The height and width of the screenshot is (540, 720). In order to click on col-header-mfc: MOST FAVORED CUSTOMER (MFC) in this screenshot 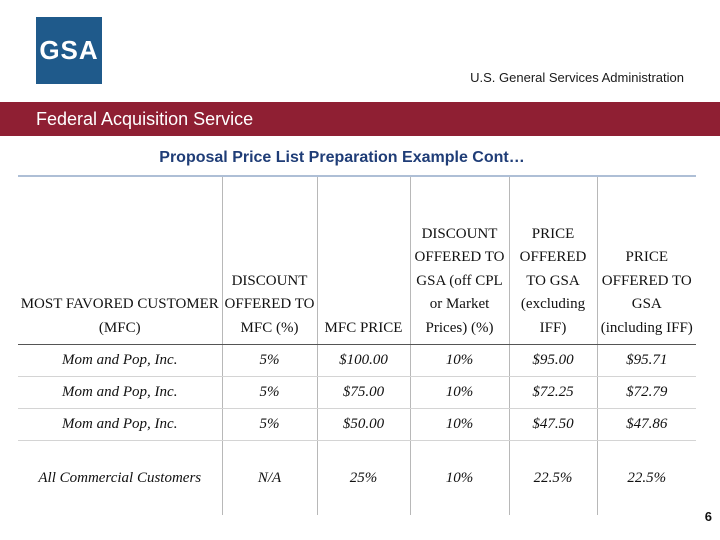, I will do `click(120, 261)`.